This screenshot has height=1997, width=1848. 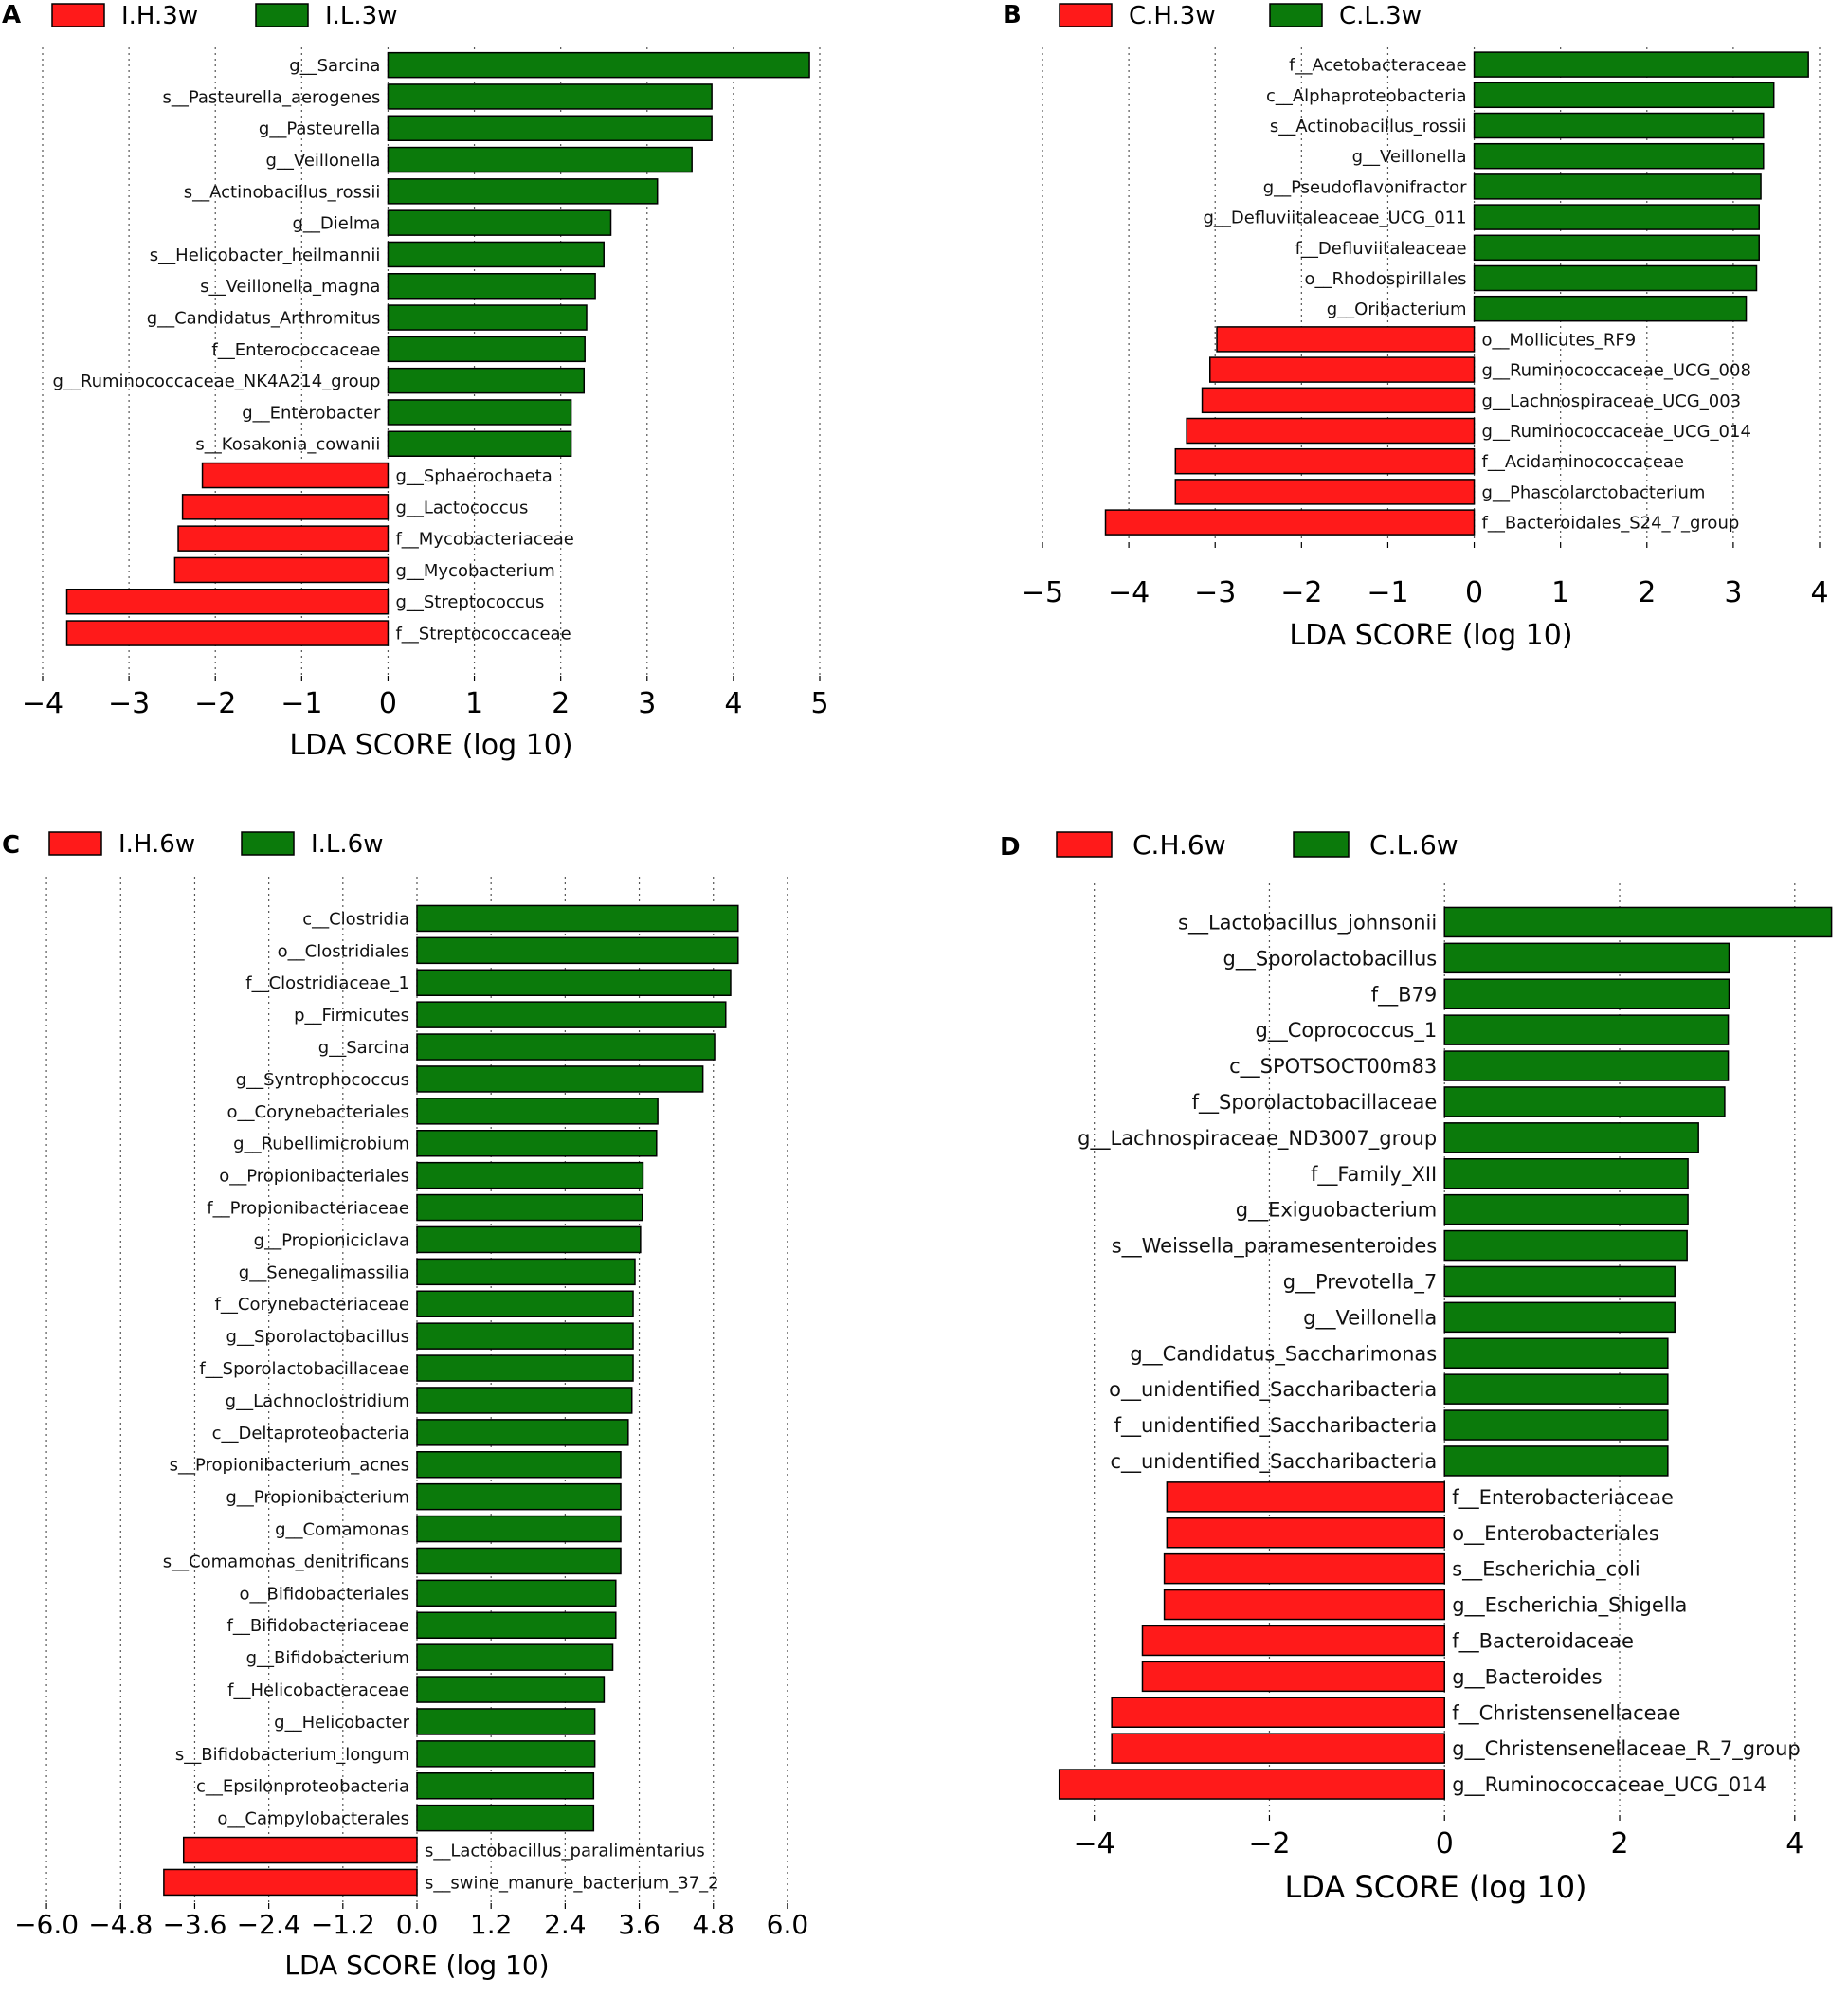 I want to click on legend-label-high: C.H.3w, so click(x=1173, y=16).